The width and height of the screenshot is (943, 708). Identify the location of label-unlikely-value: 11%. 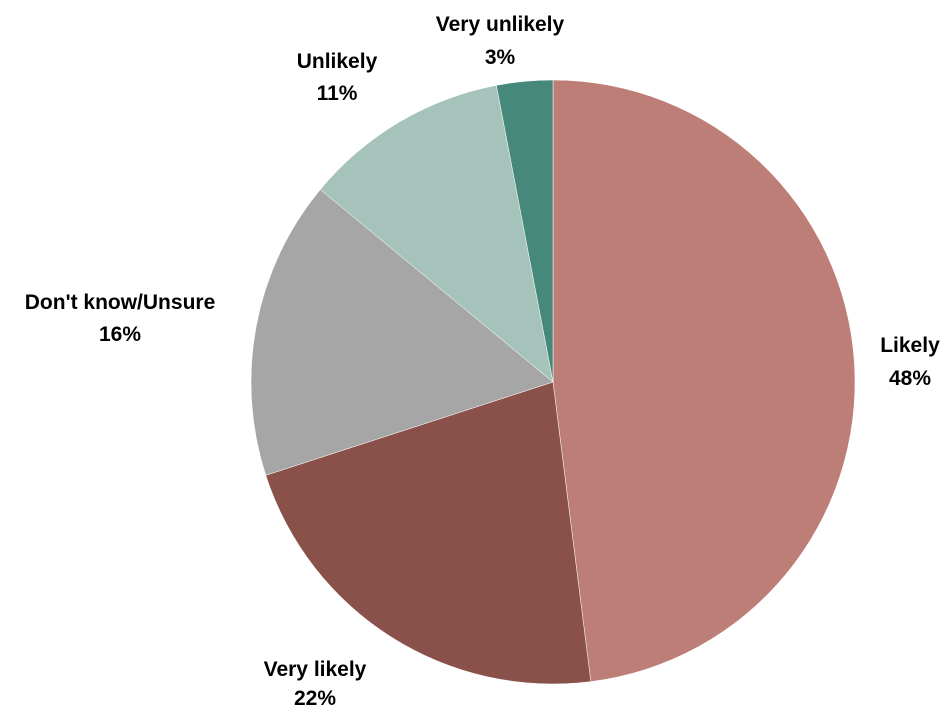
(337, 93).